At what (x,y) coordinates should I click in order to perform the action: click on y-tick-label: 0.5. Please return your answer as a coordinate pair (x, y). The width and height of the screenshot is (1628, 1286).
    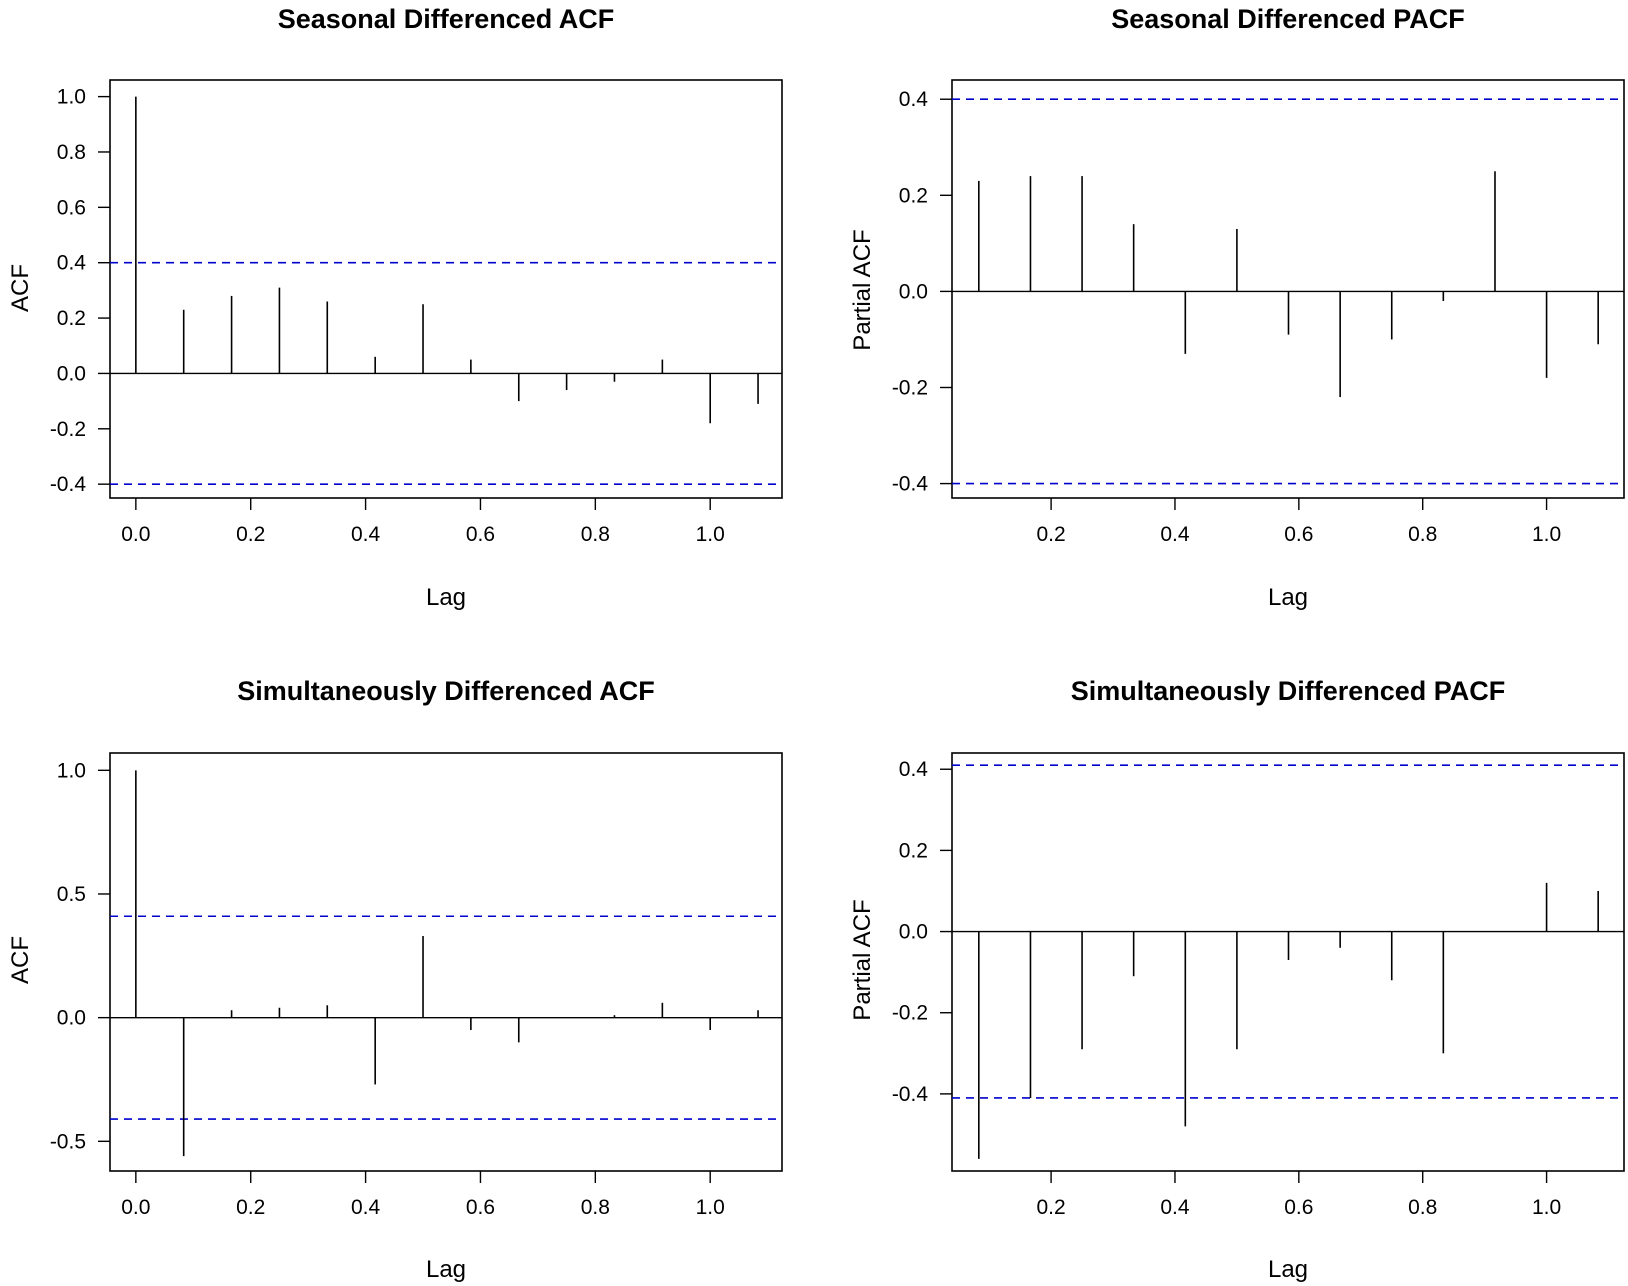
    Looking at the image, I should click on (71, 894).